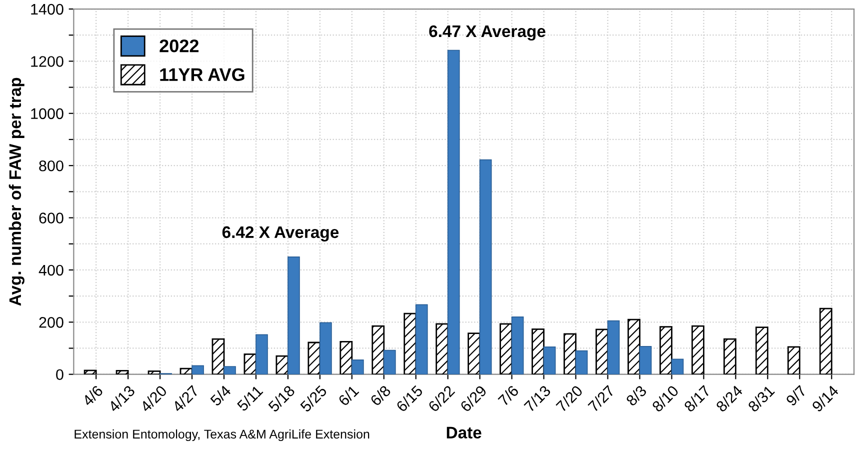  I want to click on x-axis-title: Date, so click(464, 432).